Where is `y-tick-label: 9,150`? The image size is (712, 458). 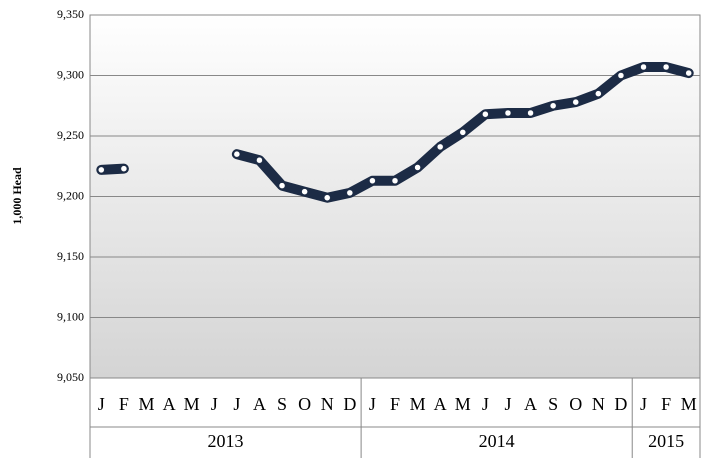
y-tick-label: 9,150 is located at coordinates (70, 256).